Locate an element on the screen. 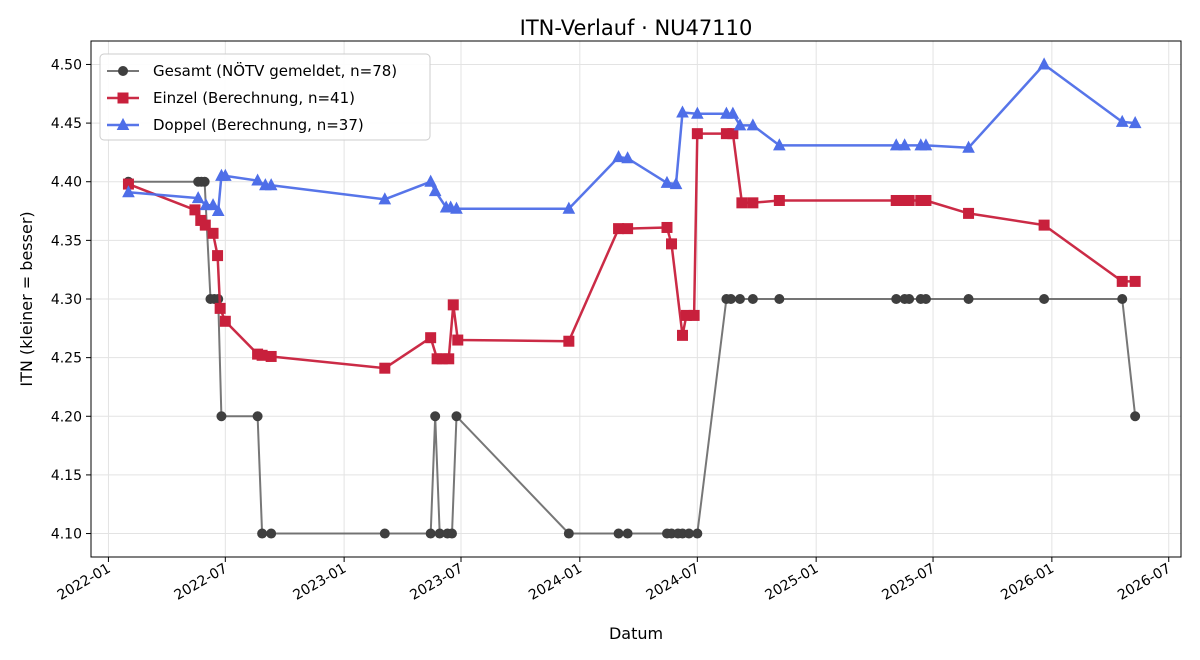 This screenshot has height=660, width=1200. y-tick-label: 4.15 is located at coordinates (66, 476).